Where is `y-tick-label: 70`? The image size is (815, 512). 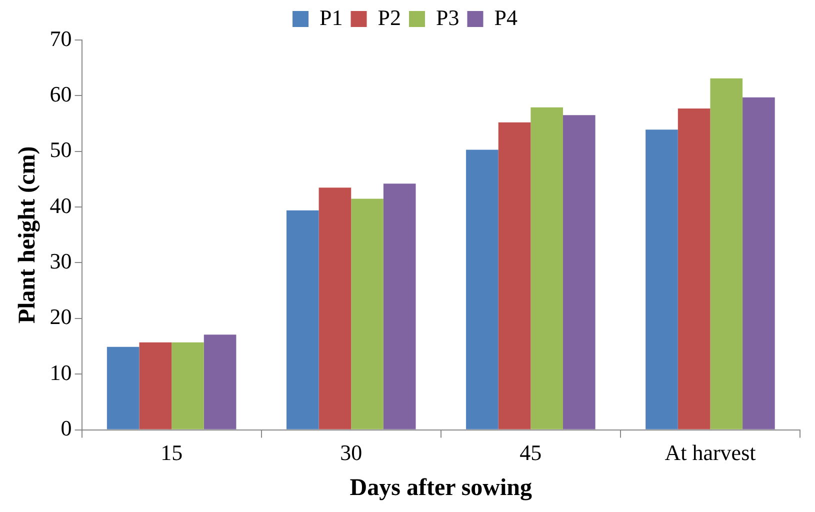
y-tick-label: 70 is located at coordinates (61, 38).